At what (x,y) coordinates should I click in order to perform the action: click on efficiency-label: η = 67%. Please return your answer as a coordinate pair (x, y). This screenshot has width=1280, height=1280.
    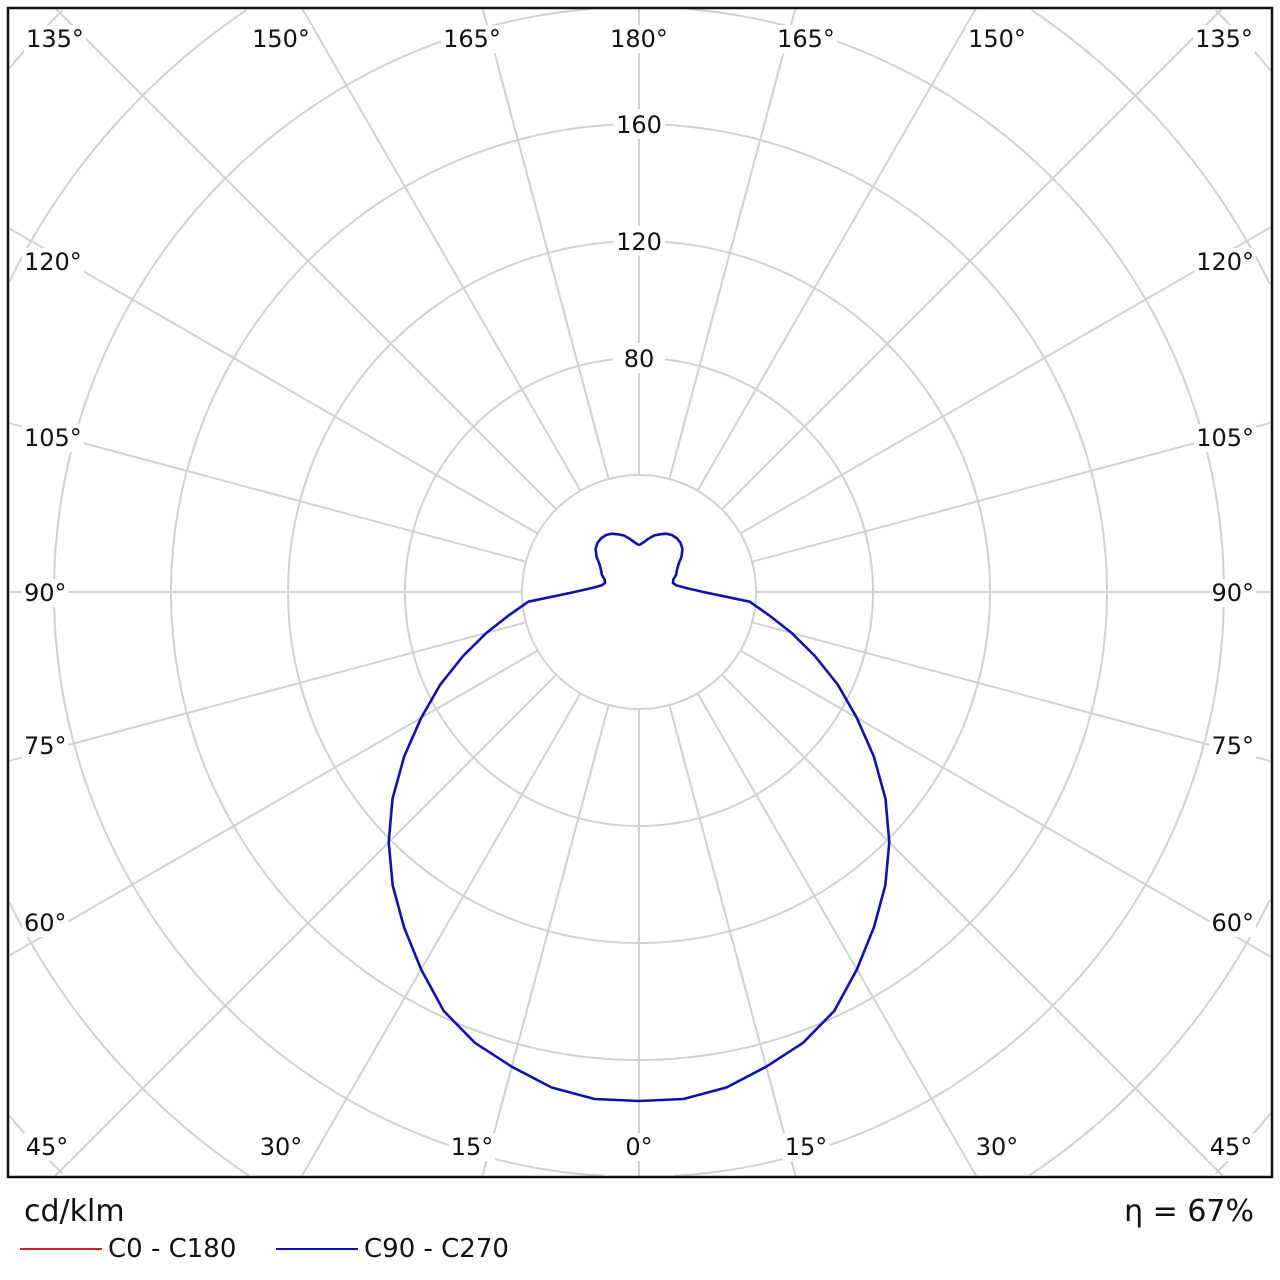
    Looking at the image, I should click on (1189, 1211).